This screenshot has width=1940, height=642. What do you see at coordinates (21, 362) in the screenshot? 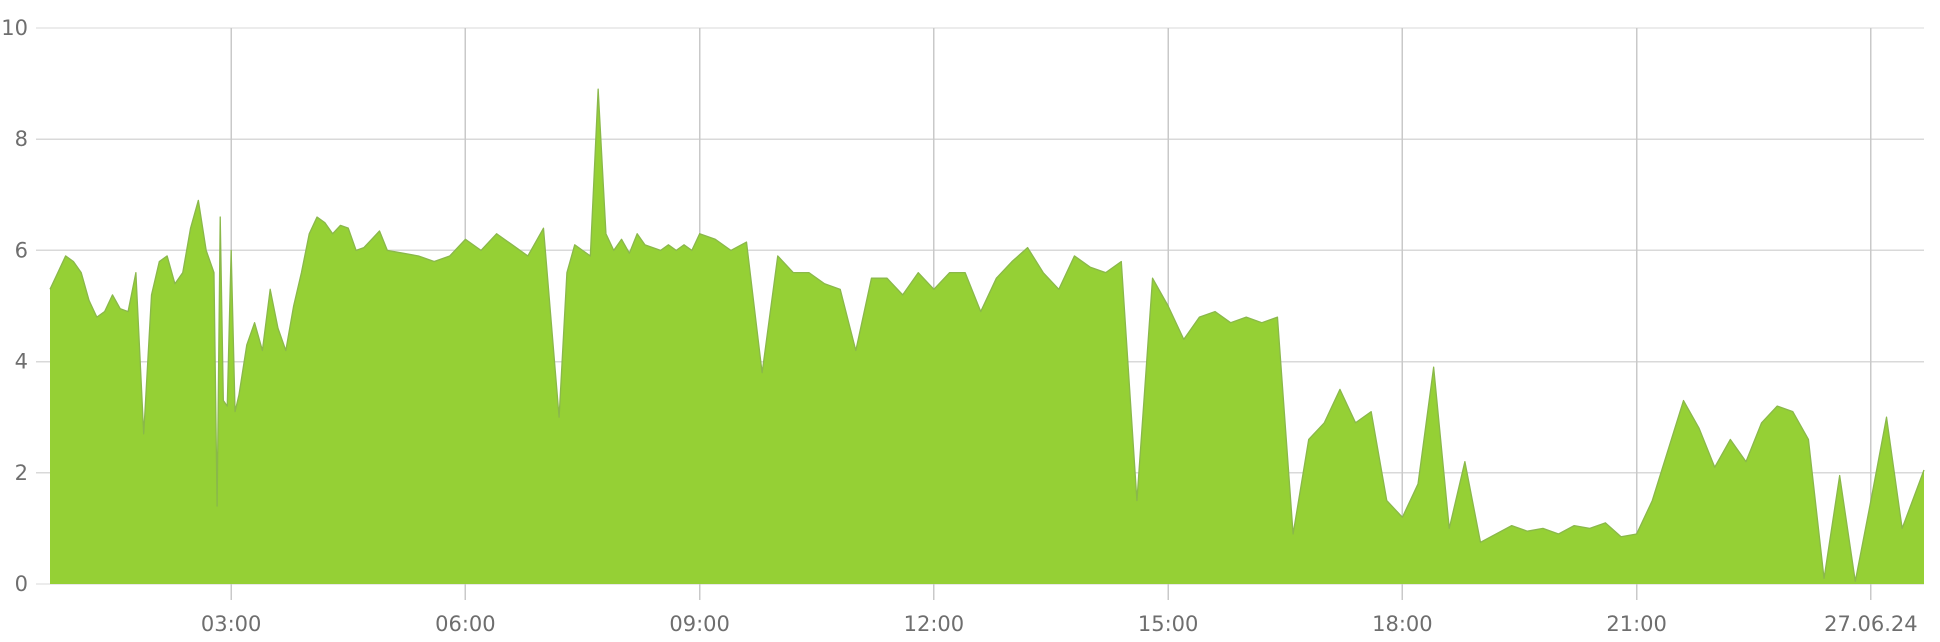
I see `y-axis-tick-label: 4` at bounding box center [21, 362].